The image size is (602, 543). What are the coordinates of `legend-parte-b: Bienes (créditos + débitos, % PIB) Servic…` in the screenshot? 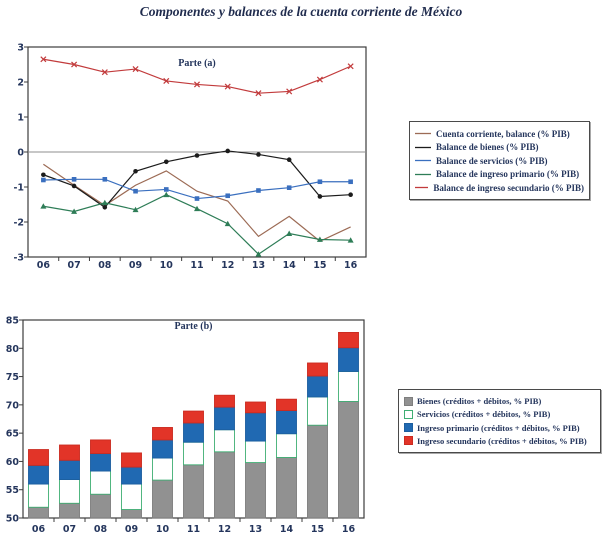 It's located at (499, 421).